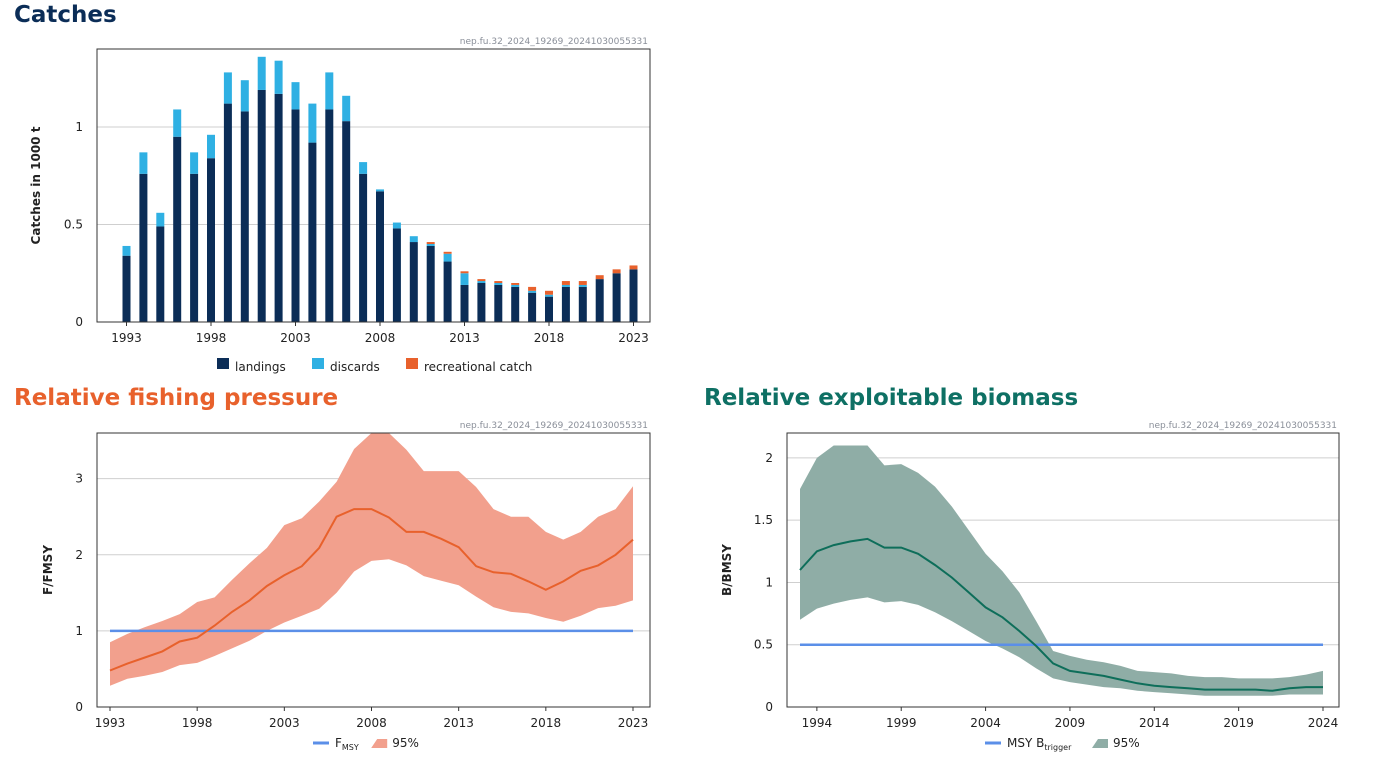 Image resolution: width=1379 pixels, height=768 pixels. I want to click on y-tick-label: 0, so click(79, 322).